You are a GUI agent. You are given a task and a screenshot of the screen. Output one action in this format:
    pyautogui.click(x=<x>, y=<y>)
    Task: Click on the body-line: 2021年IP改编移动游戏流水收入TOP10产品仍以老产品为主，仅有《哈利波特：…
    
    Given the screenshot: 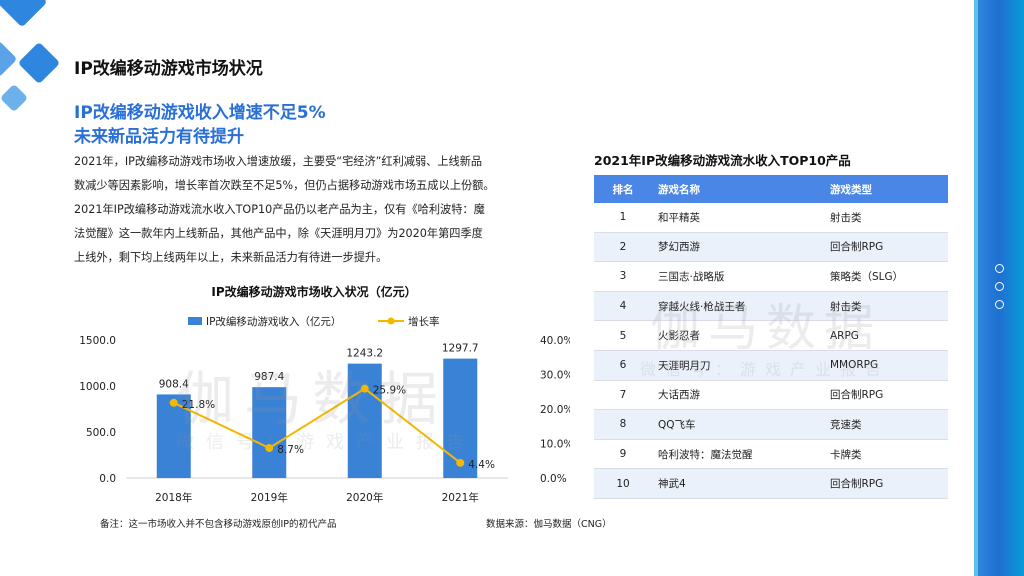 What is the action you would take?
    pyautogui.click(x=279, y=209)
    